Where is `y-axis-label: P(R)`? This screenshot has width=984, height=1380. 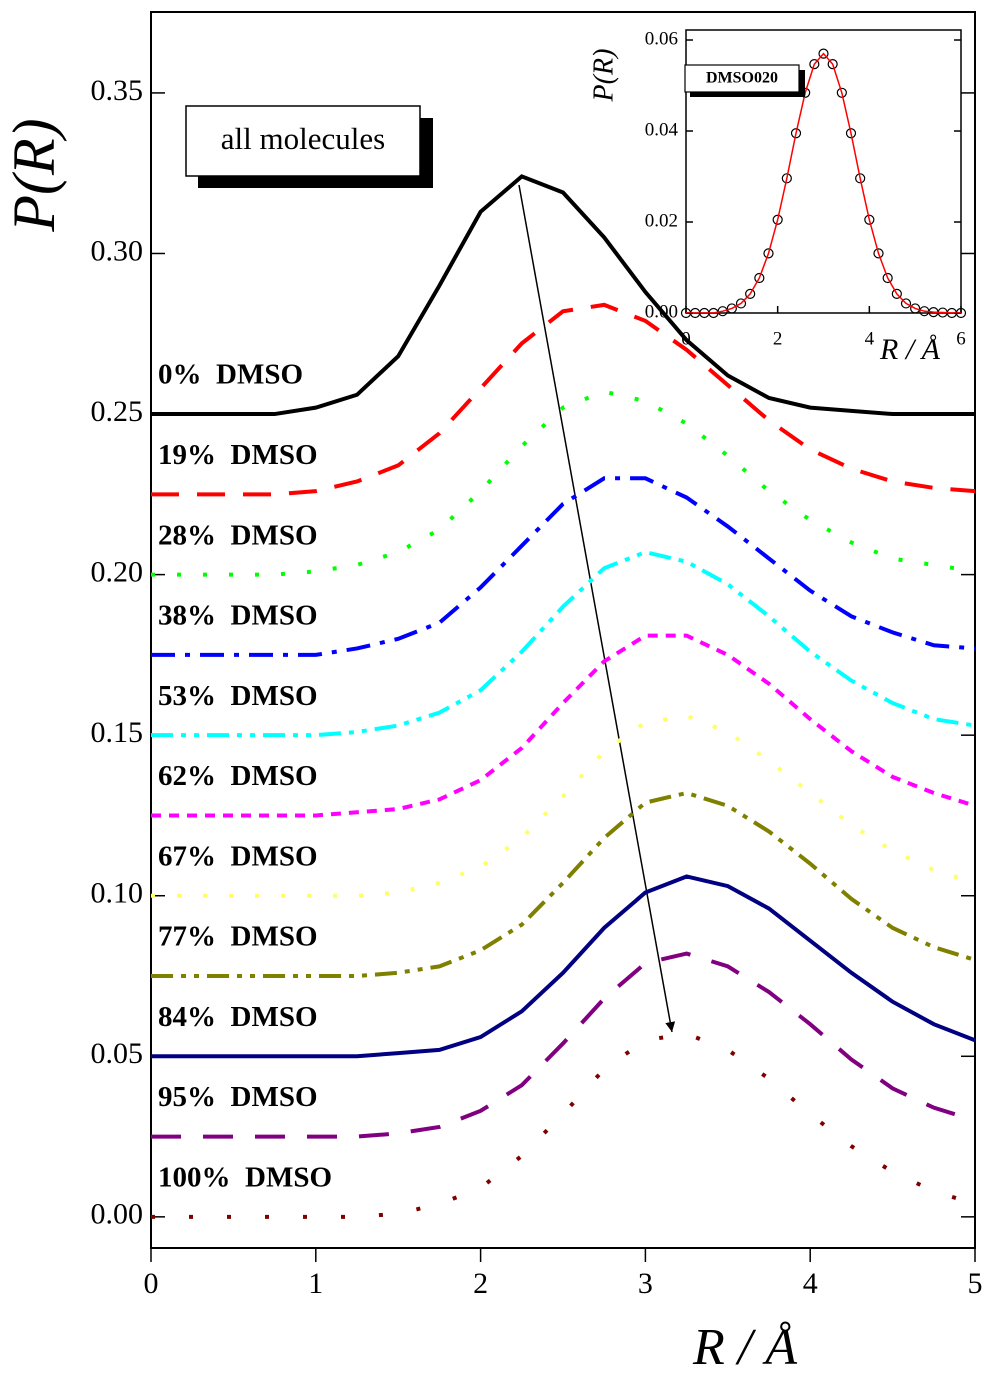 y-axis-label: P(R) is located at coordinates (34, 175).